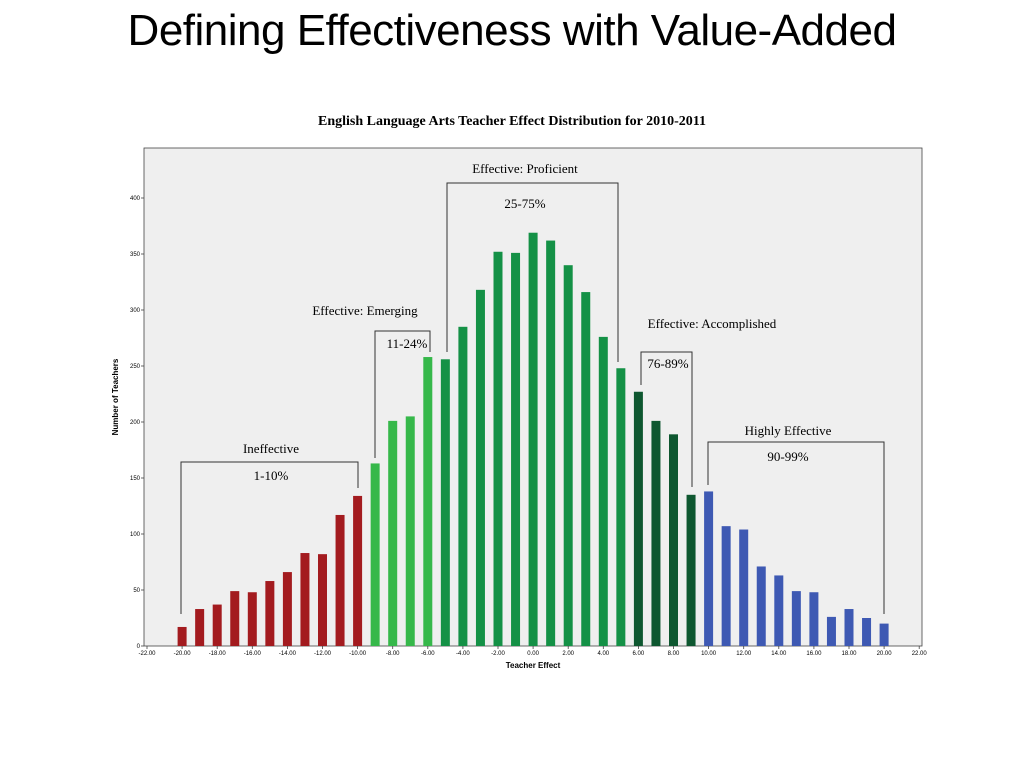  Describe the element at coordinates (135, 535) in the screenshot. I see `y-tick-label: 100` at that location.